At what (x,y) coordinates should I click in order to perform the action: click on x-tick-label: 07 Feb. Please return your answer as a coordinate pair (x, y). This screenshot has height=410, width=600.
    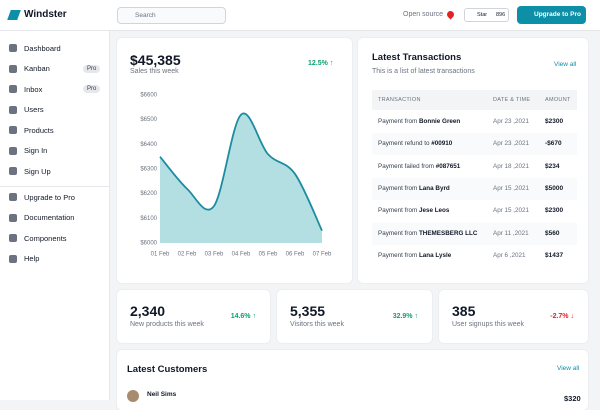
    Looking at the image, I should click on (322, 255).